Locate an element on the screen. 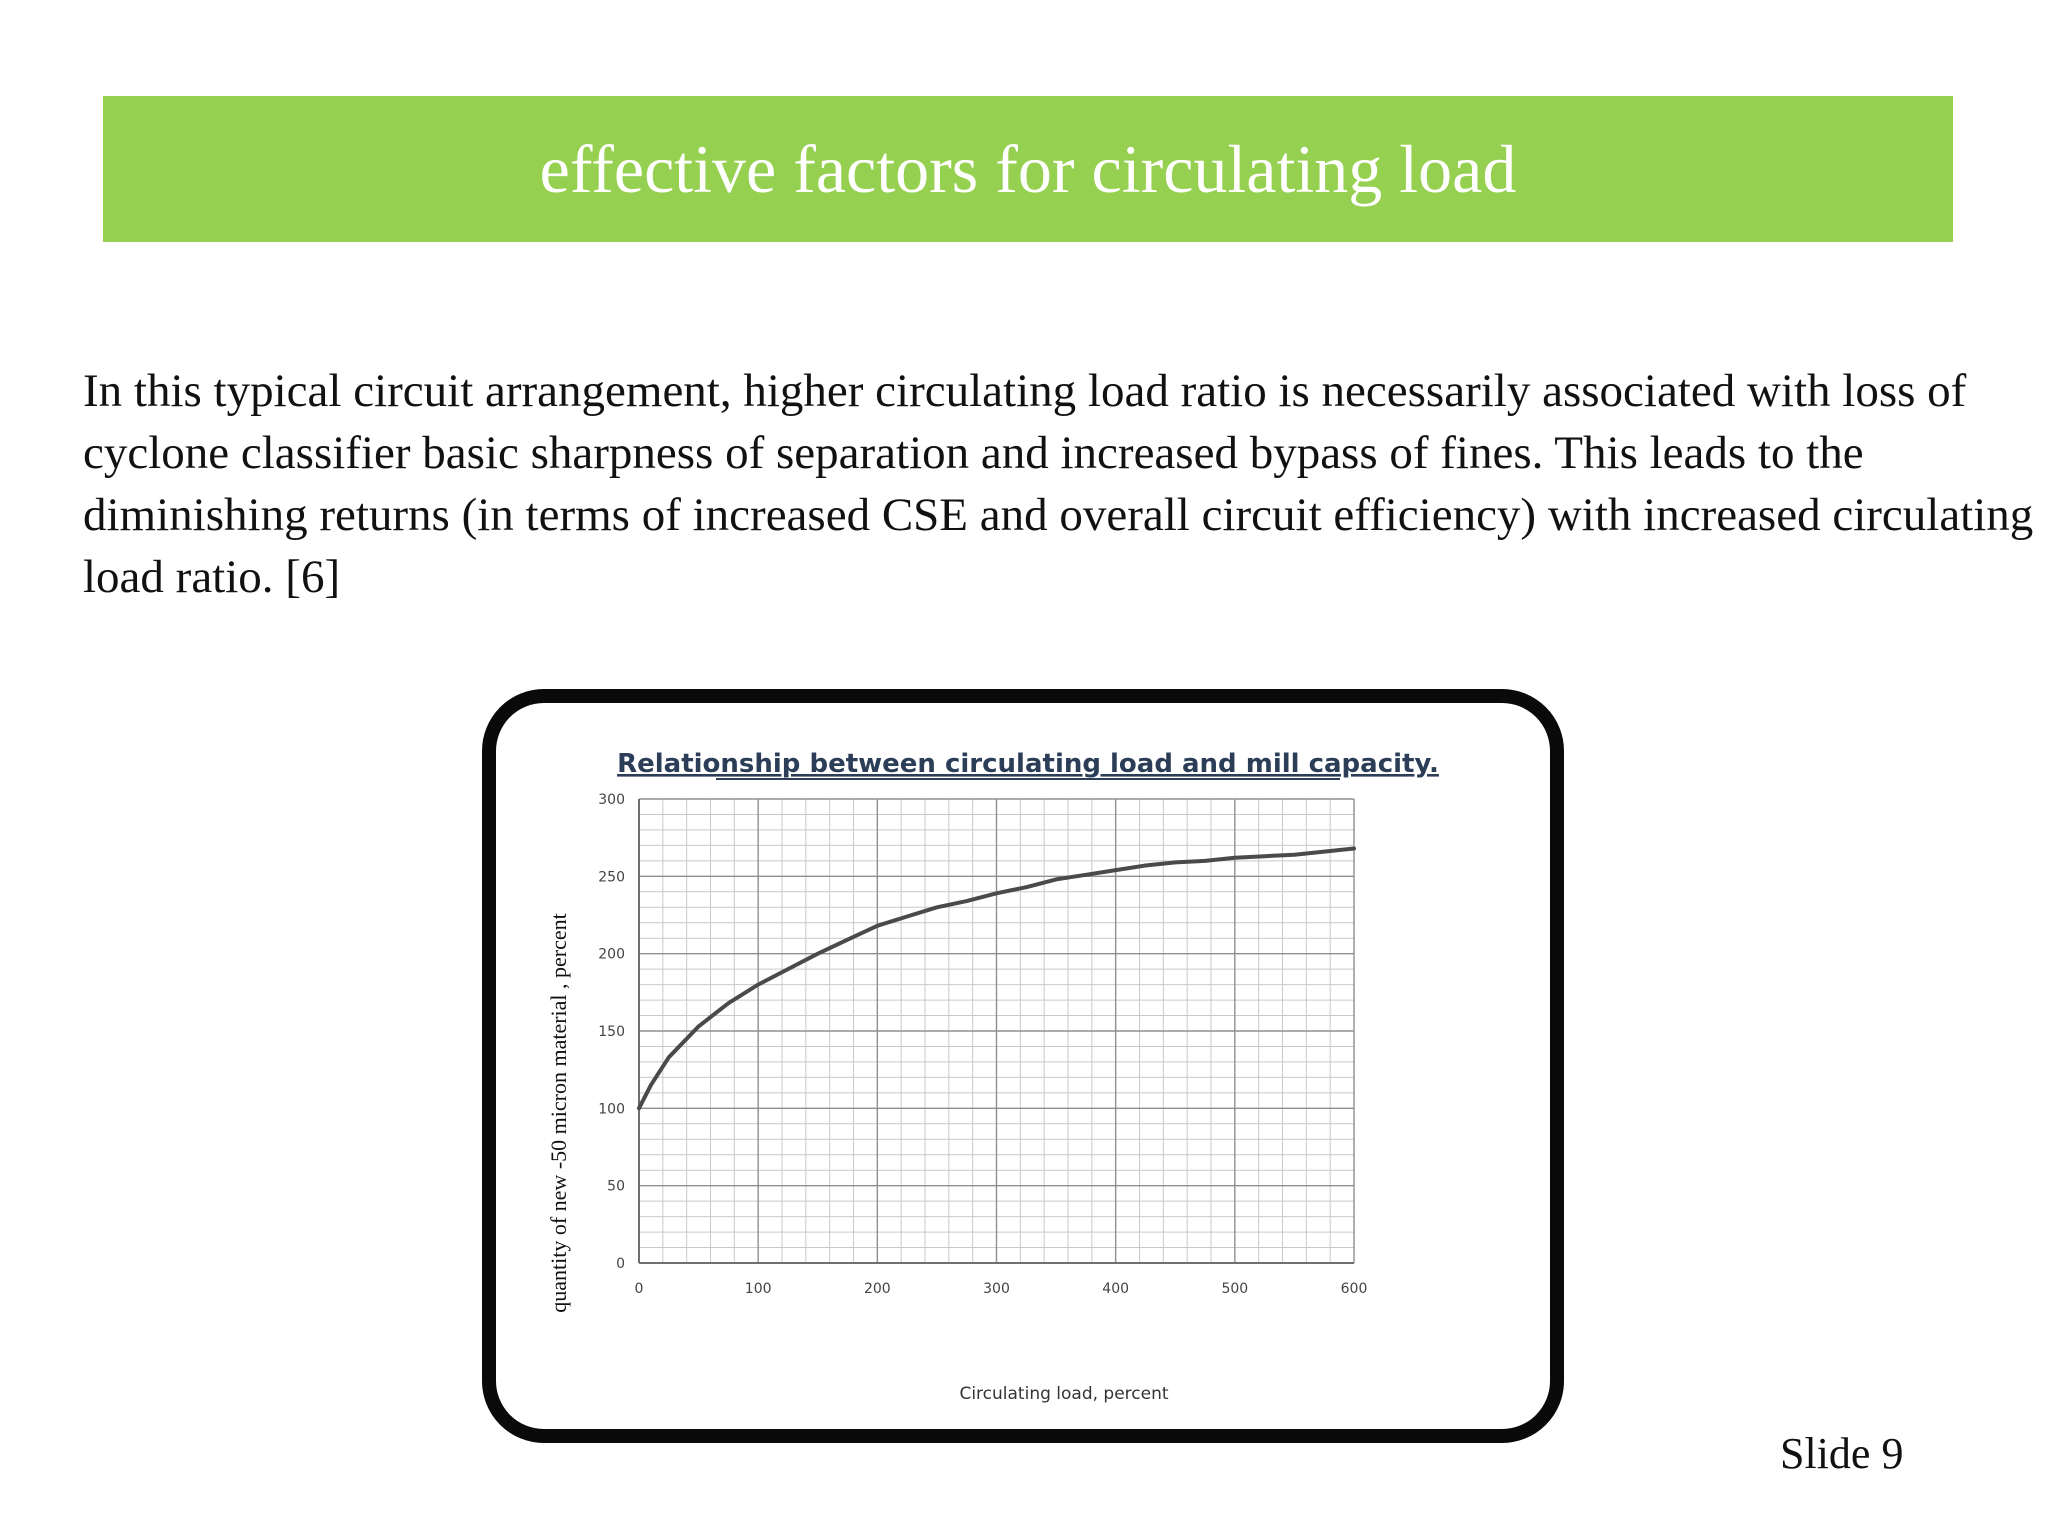 The image size is (2048, 1536). slide-title: effective factors for circulating load is located at coordinates (1028, 169).